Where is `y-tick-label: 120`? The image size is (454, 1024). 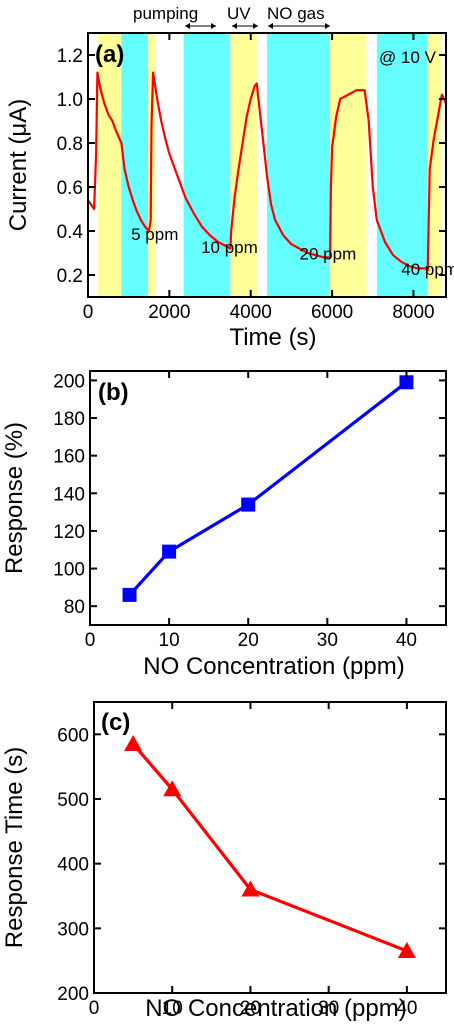
y-tick-label: 120 is located at coordinates (69, 532).